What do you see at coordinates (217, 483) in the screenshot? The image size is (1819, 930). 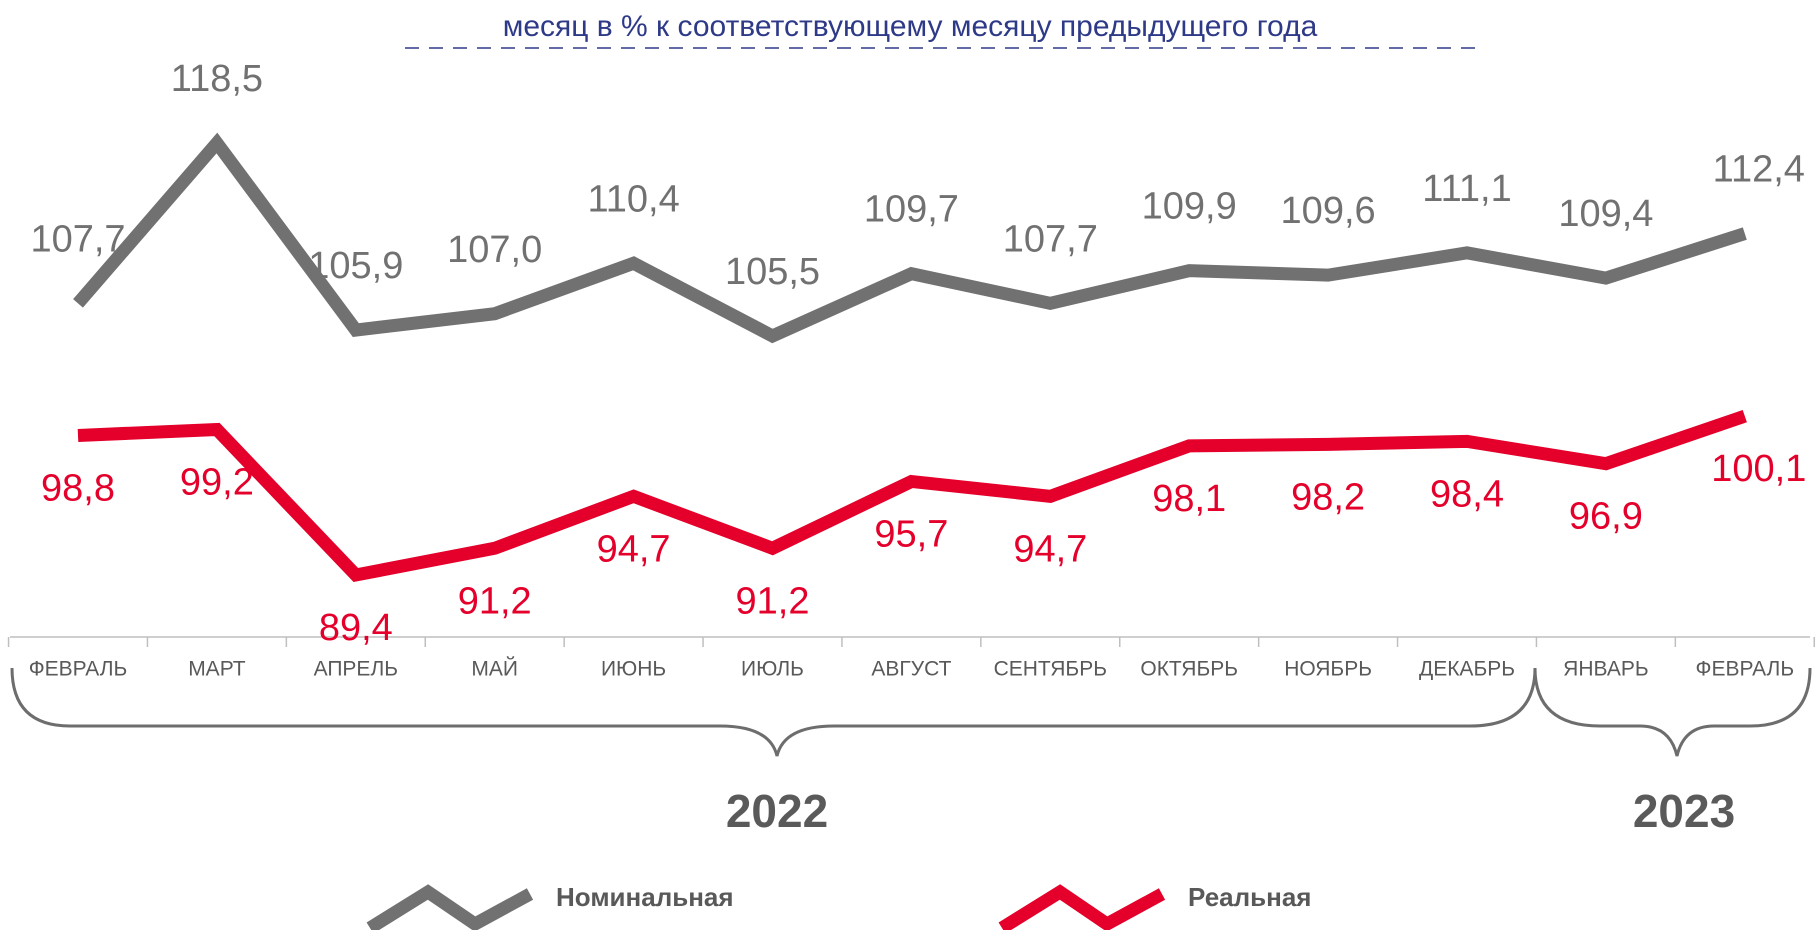 I see `data-label: 99,2` at bounding box center [217, 483].